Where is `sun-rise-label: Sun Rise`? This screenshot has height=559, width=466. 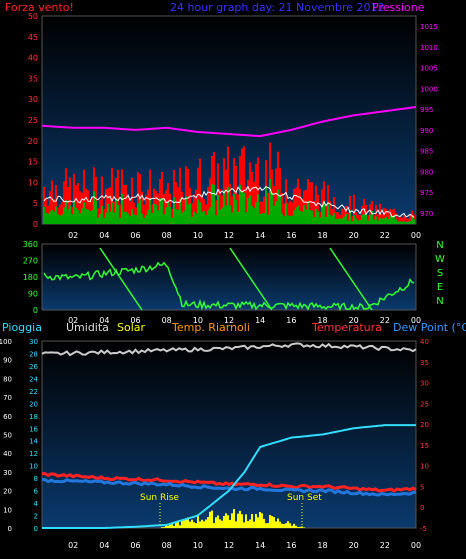
sun-rise-label: Sun Rise is located at coordinates (159, 498).